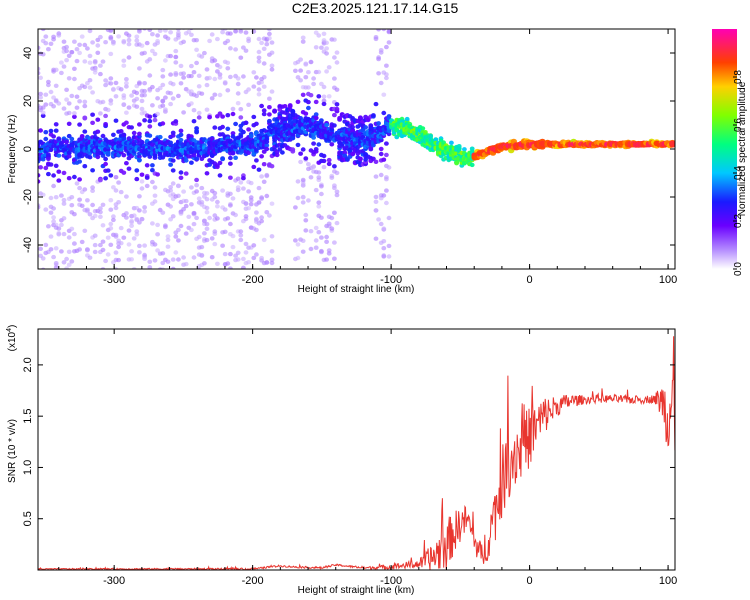 The width and height of the screenshot is (750, 600). What do you see at coordinates (668, 581) in the screenshot?
I see `snr-xtick-label: 100` at bounding box center [668, 581].